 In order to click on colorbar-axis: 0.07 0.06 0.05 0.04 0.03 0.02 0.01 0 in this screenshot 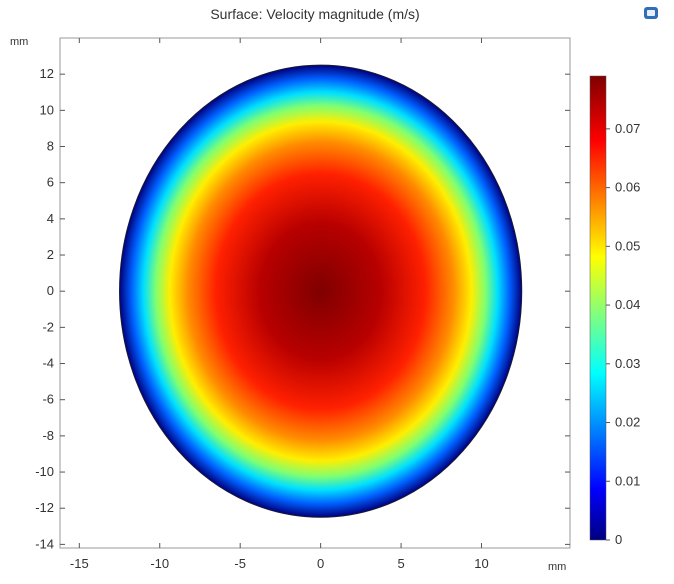, I will do `click(623, 334)`.